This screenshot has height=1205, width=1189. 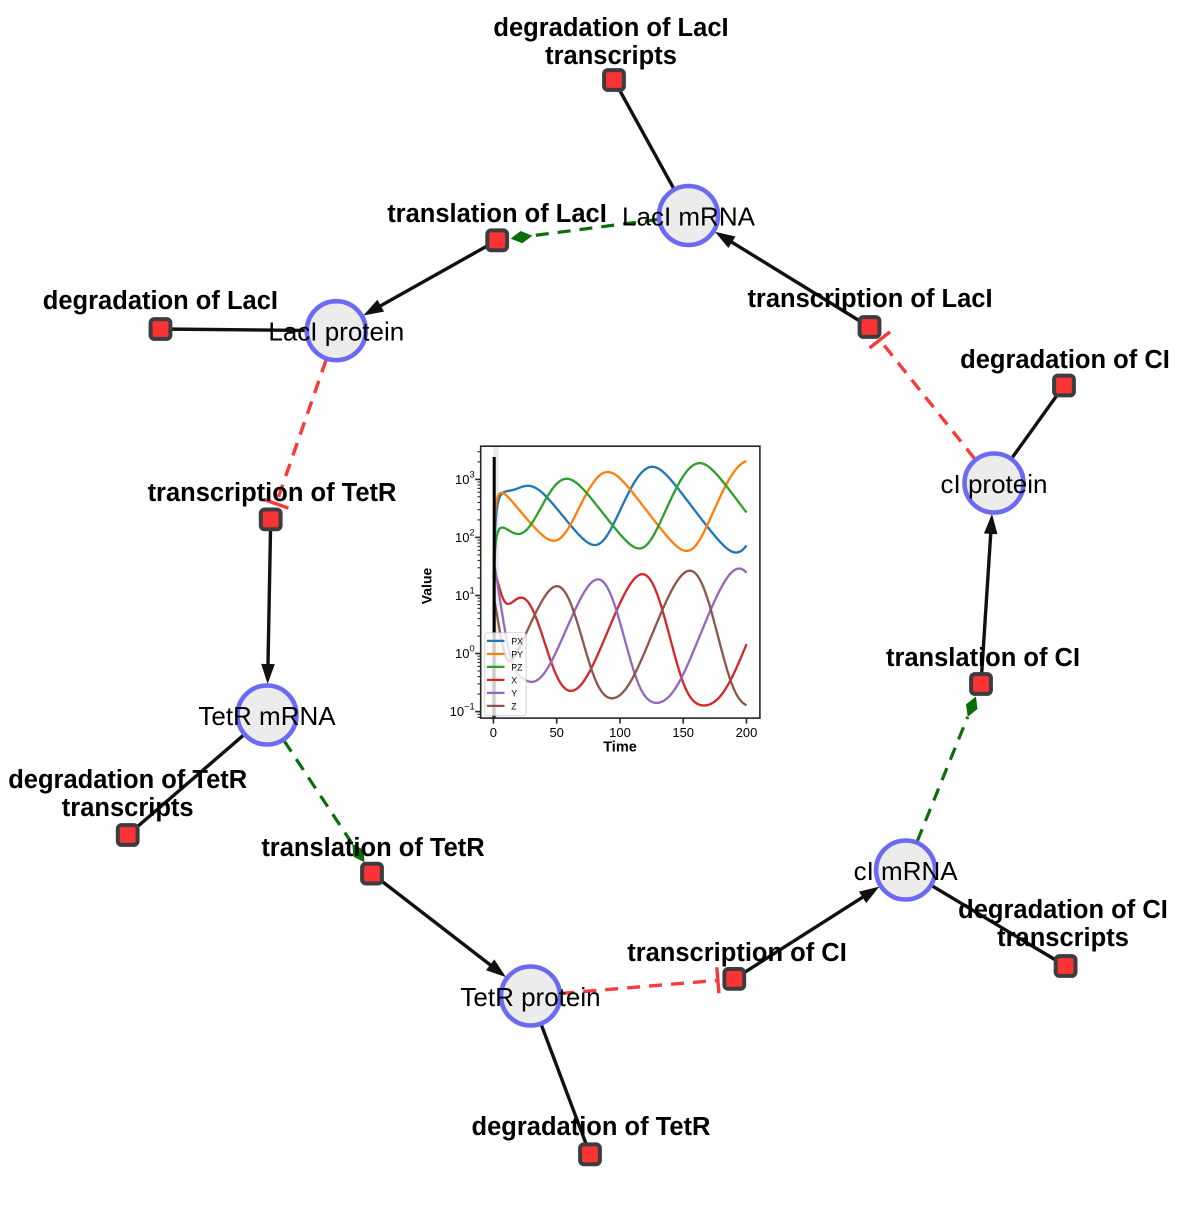 I want to click on svg-text: 10−1, so click(x=462, y=711).